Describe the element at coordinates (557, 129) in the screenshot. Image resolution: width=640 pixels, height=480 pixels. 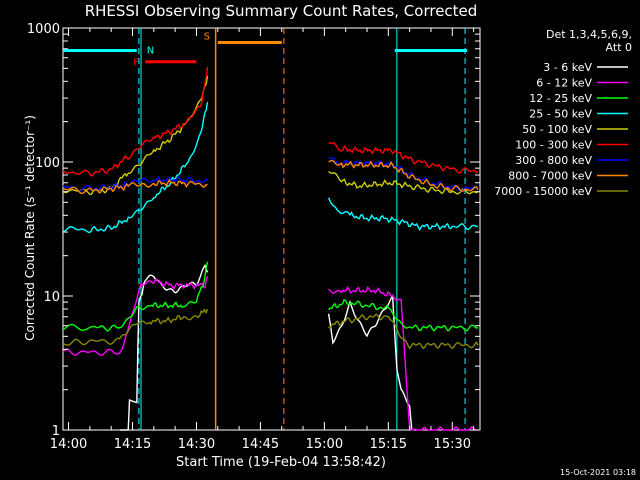
I see `legend-entry-label: 50 - 100 keV` at that location.